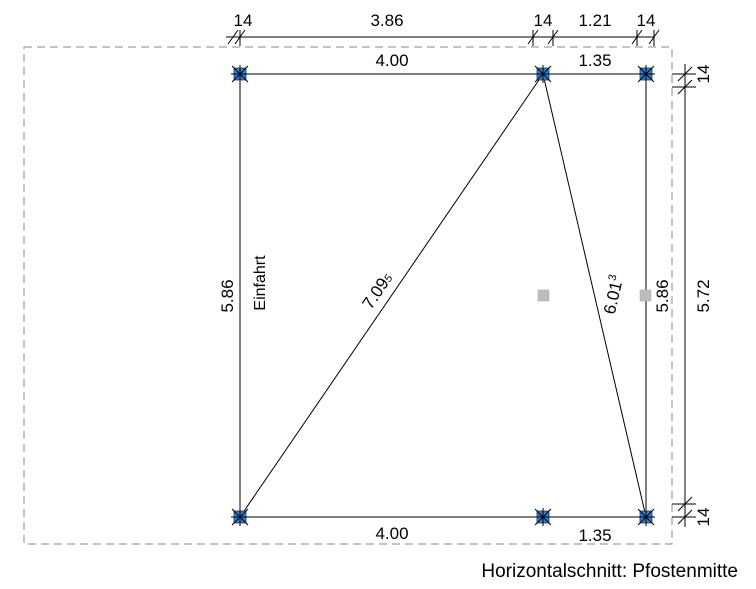  I want to click on post-top-middle, so click(543, 74).